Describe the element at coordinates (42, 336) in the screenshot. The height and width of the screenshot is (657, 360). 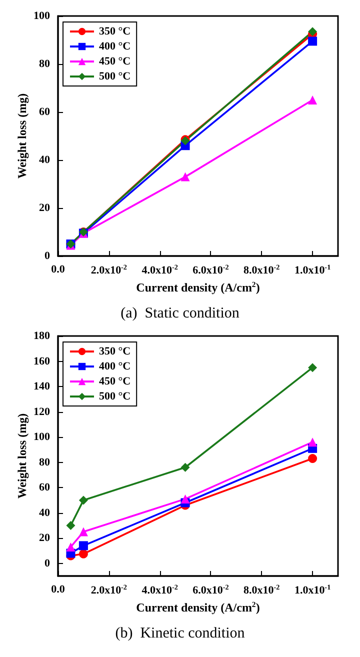
I see `y-tick-label: 180` at that location.